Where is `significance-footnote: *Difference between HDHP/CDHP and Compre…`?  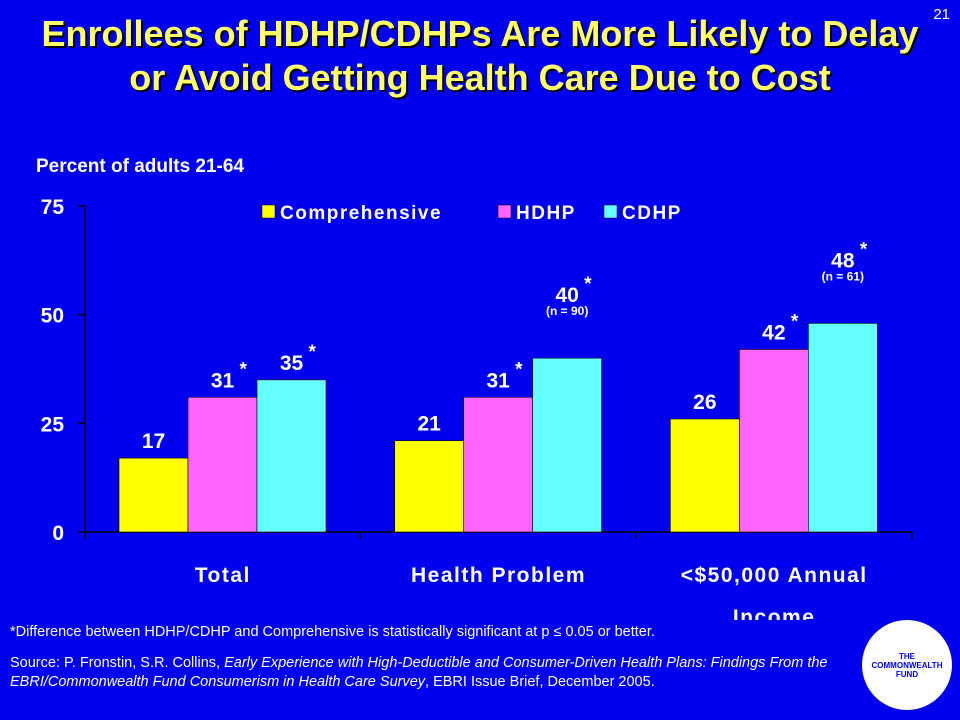 significance-footnote: *Difference between HDHP/CDHP and Compre… is located at coordinates (332, 632).